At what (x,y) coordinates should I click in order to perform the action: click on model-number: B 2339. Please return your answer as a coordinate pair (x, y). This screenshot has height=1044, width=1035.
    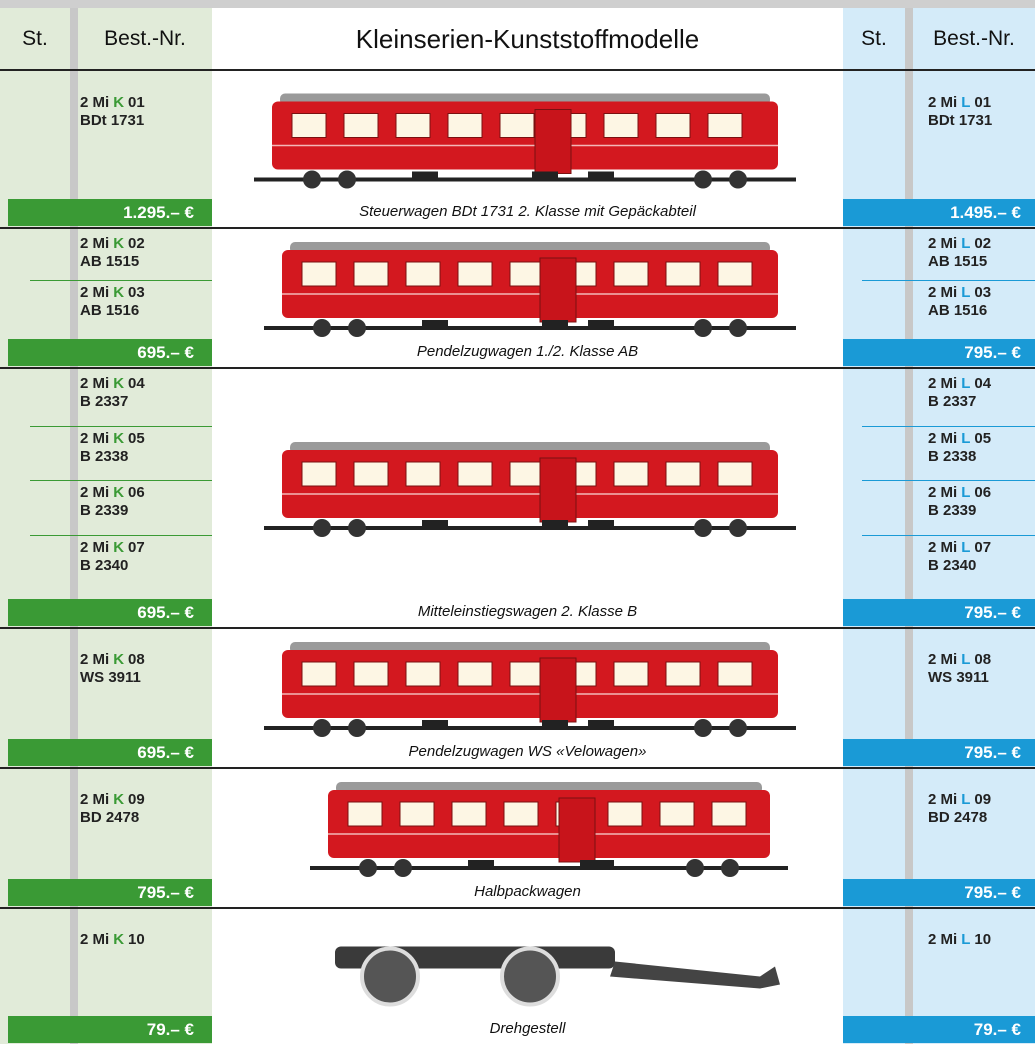
    Looking at the image, I should click on (104, 510).